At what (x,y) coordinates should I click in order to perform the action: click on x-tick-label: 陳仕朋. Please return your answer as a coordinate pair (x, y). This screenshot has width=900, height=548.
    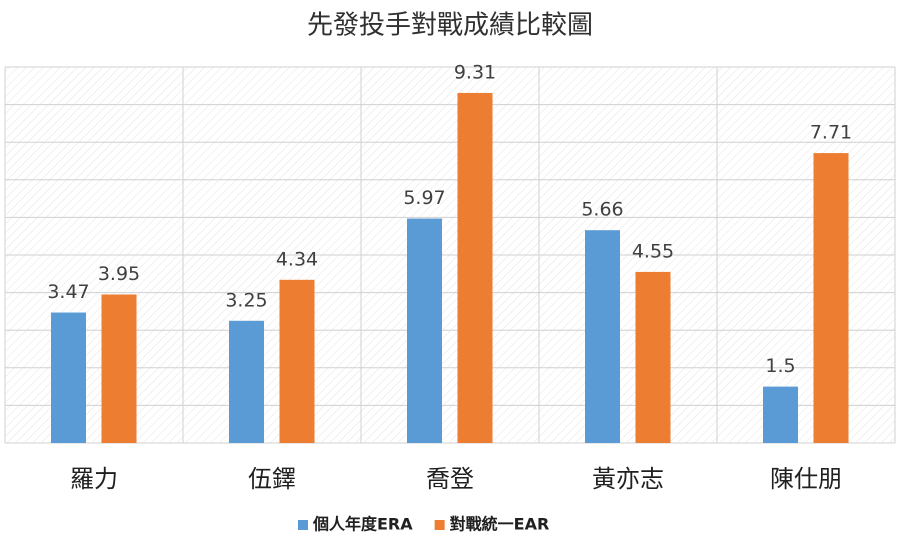
    Looking at the image, I should click on (806, 479).